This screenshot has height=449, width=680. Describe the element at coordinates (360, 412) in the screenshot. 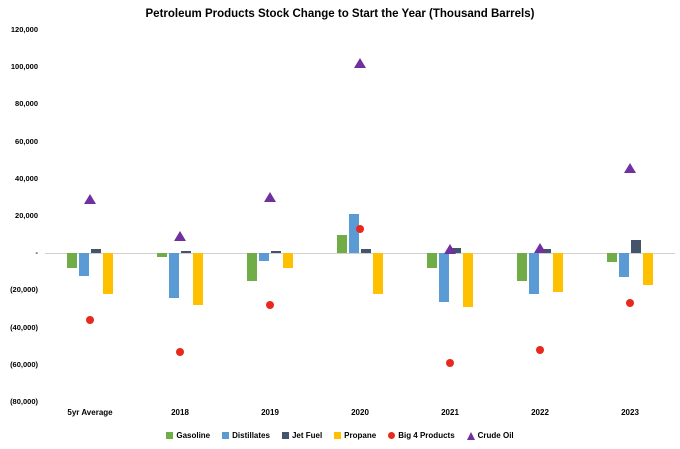

I see `category-label: 2020` at that location.